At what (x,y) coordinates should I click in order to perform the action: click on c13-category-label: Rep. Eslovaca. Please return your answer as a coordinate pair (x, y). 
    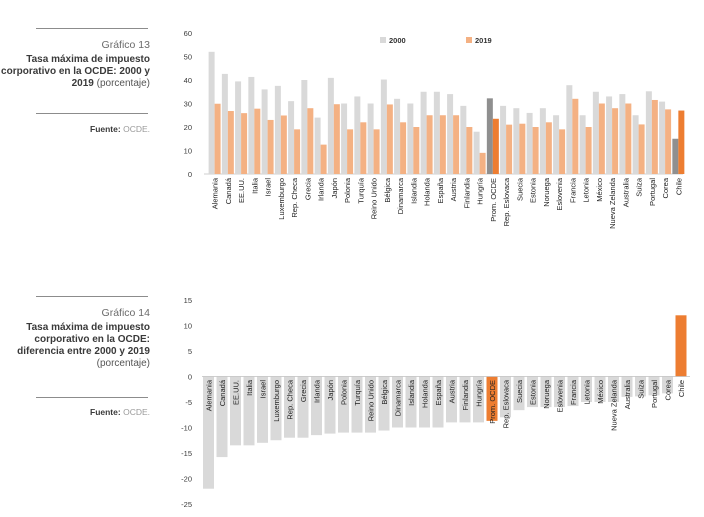
    Looking at the image, I should click on (506, 201).